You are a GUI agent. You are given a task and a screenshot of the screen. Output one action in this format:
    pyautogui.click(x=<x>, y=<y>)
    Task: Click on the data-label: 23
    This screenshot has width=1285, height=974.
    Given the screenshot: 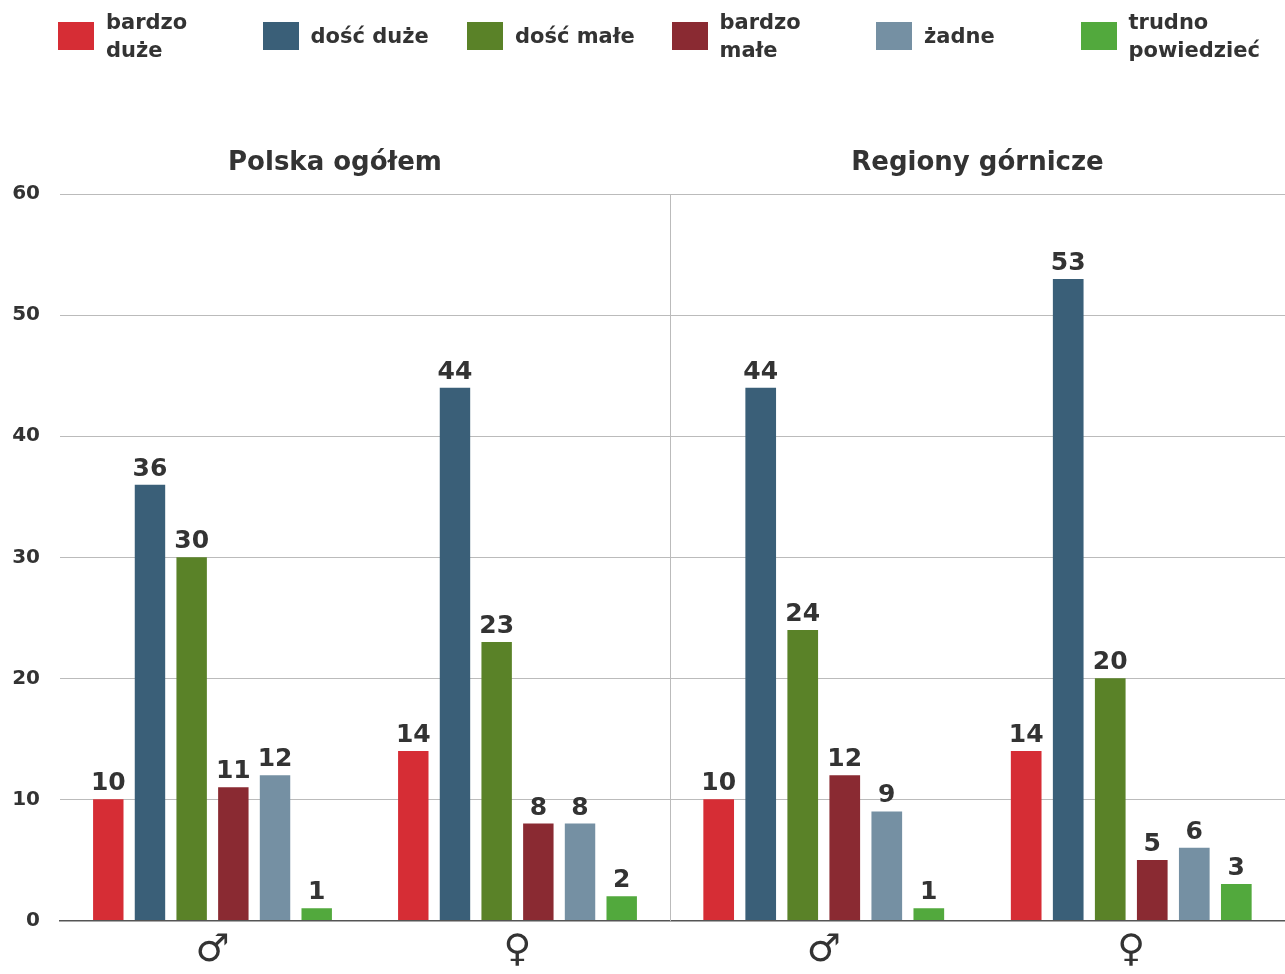 What is the action you would take?
    pyautogui.click(x=497, y=625)
    